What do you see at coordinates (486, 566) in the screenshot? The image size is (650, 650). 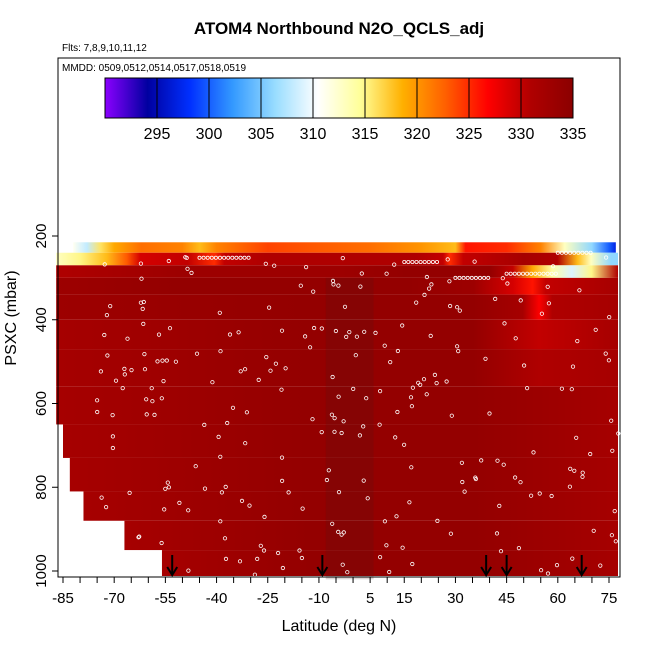 I see `latitude-arrow` at bounding box center [486, 566].